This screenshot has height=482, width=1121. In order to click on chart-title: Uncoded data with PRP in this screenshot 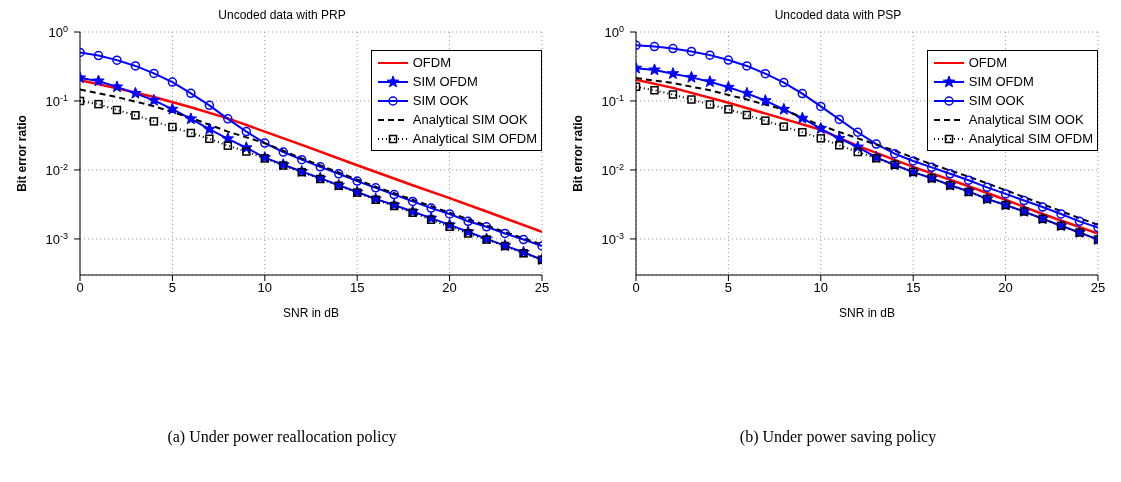, I will do `click(282, 16)`.